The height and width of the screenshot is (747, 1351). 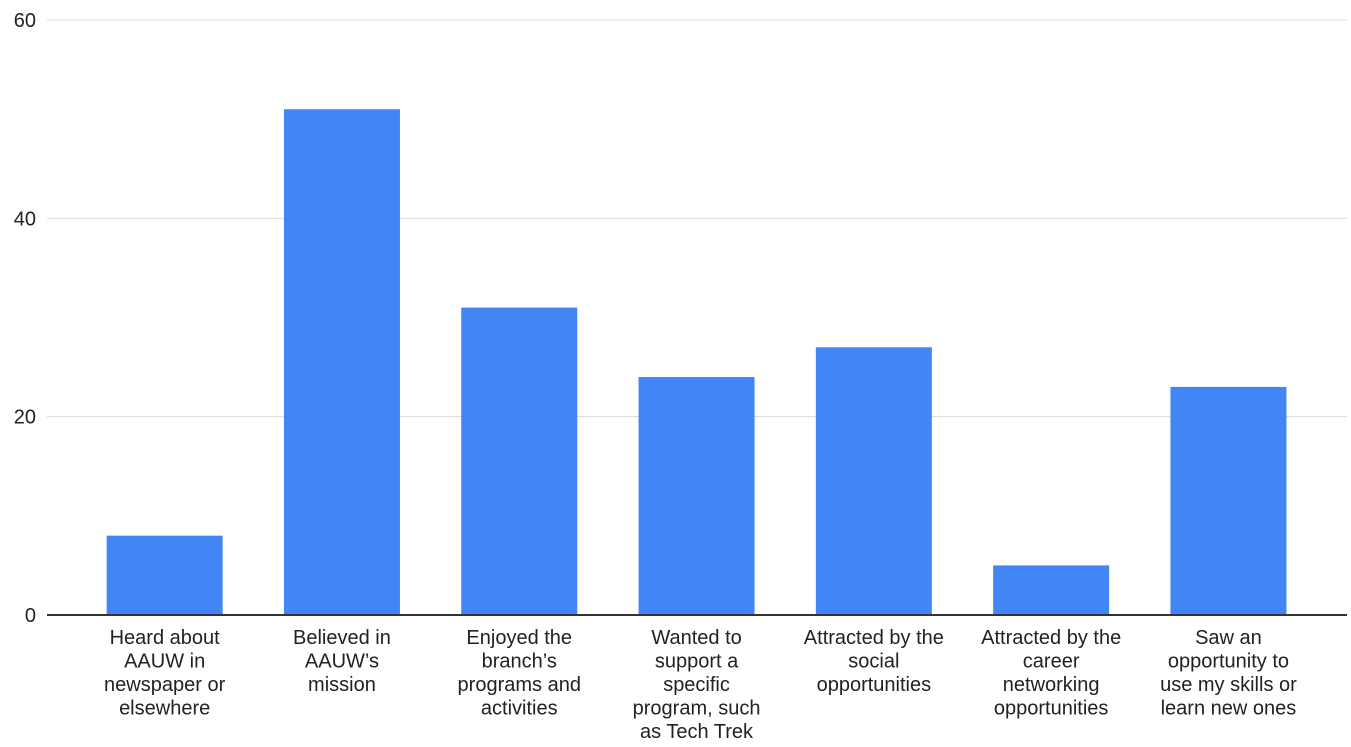 What do you see at coordinates (519, 662) in the screenshot?
I see `x-tick-label-line: branch’s` at bounding box center [519, 662].